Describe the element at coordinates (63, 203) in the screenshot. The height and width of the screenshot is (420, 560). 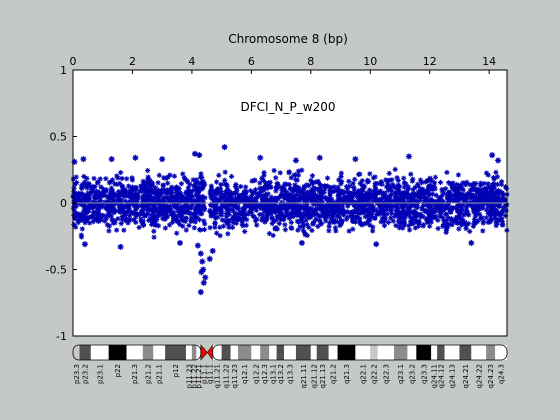
I see `y-tick-label: 0` at that location.